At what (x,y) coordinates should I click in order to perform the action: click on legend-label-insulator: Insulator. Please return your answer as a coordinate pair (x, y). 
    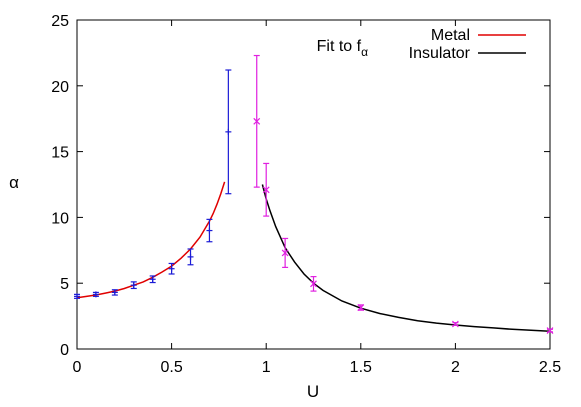
    Looking at the image, I should click on (440, 53).